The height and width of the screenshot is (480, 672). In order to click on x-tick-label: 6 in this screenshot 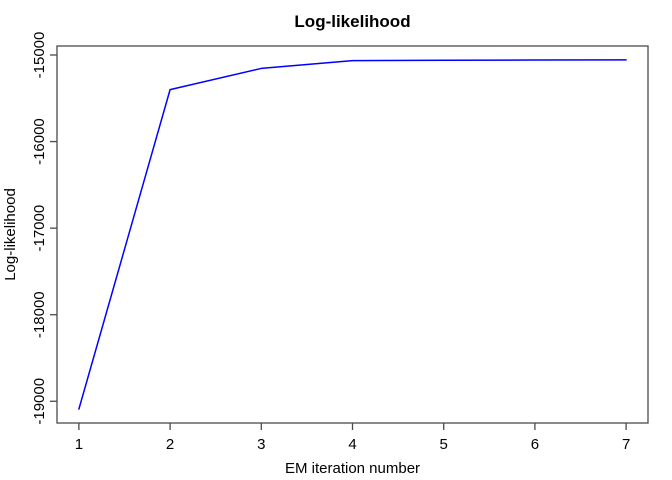, I will do `click(535, 444)`.